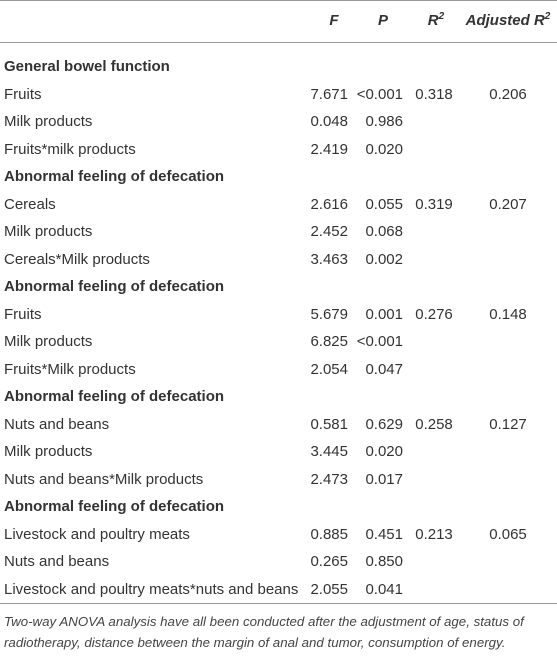 The image size is (557, 659). Describe the element at coordinates (104, 479) in the screenshot. I see `row-label: Nuts and beans*Milk products` at that location.